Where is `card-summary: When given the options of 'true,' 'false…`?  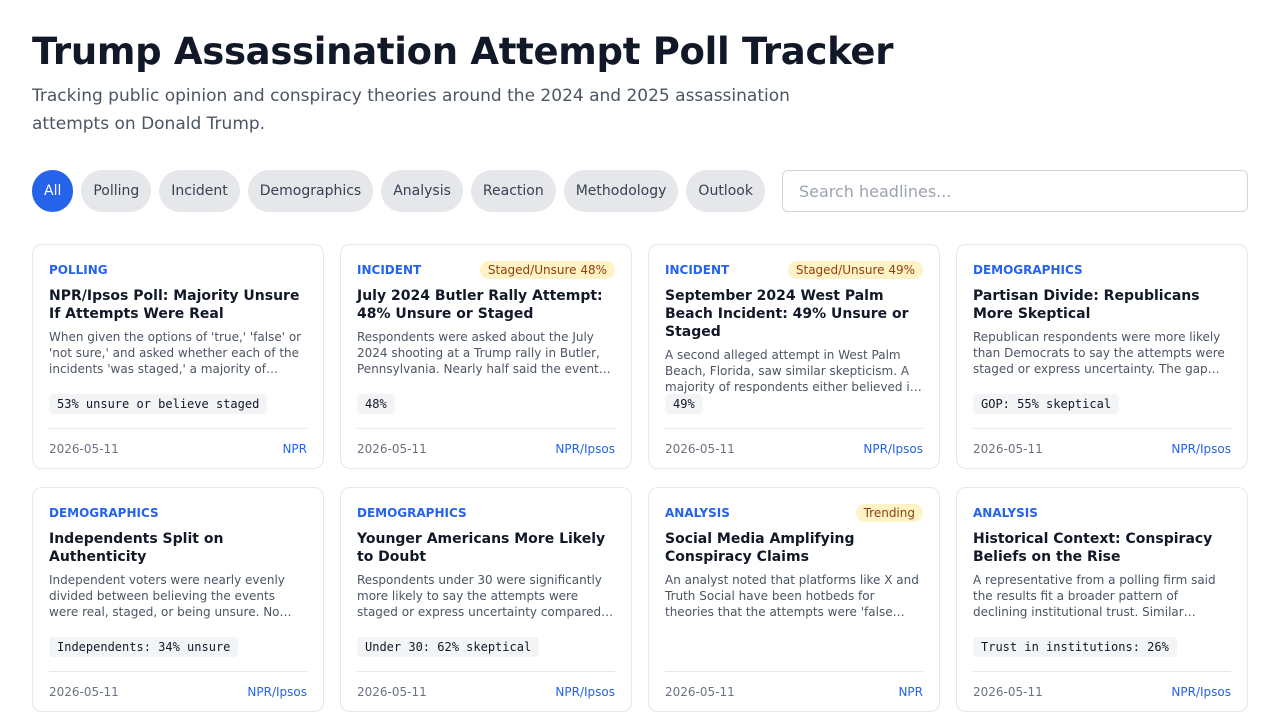
card-summary: When given the options of 'true,' 'false… is located at coordinates (175, 353).